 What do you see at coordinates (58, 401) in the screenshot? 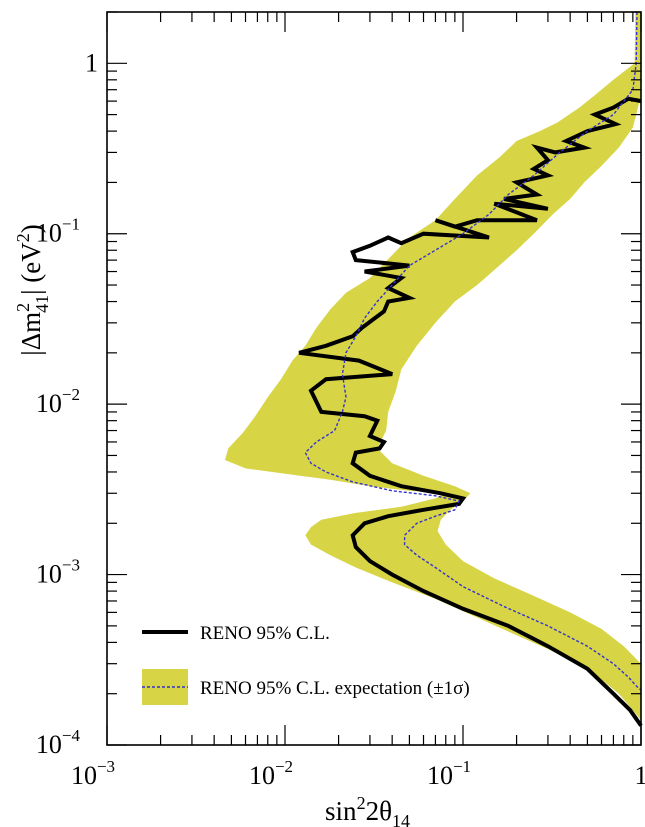
I see `y-tick-label: 10⁻²` at bounding box center [58, 401].